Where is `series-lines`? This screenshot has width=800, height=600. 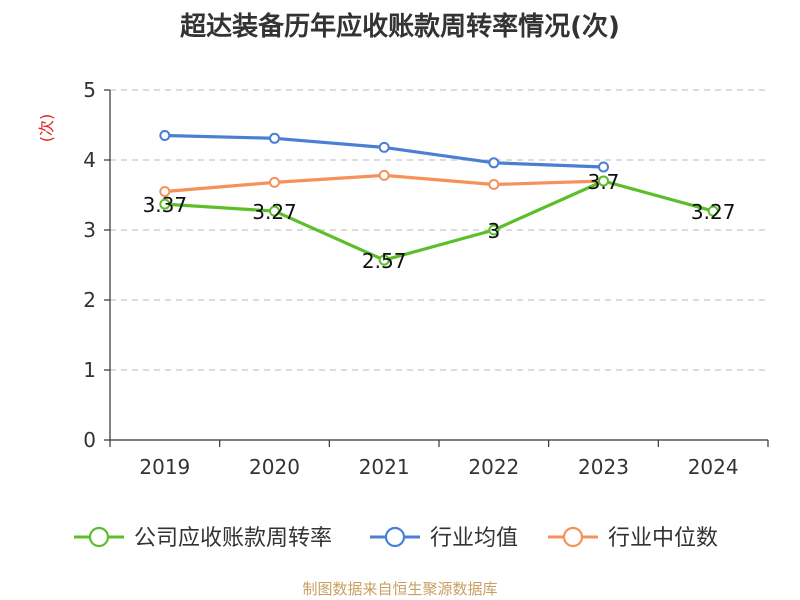
series-lines is located at coordinates (439, 197).